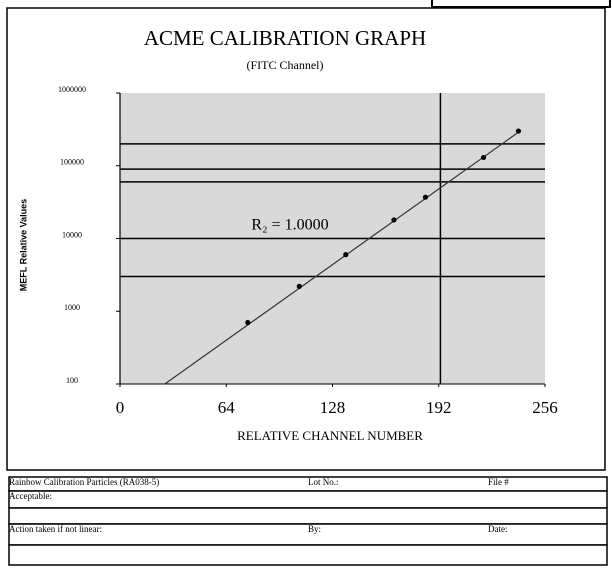  I want to click on x-tick-label: 0, so click(120, 407).